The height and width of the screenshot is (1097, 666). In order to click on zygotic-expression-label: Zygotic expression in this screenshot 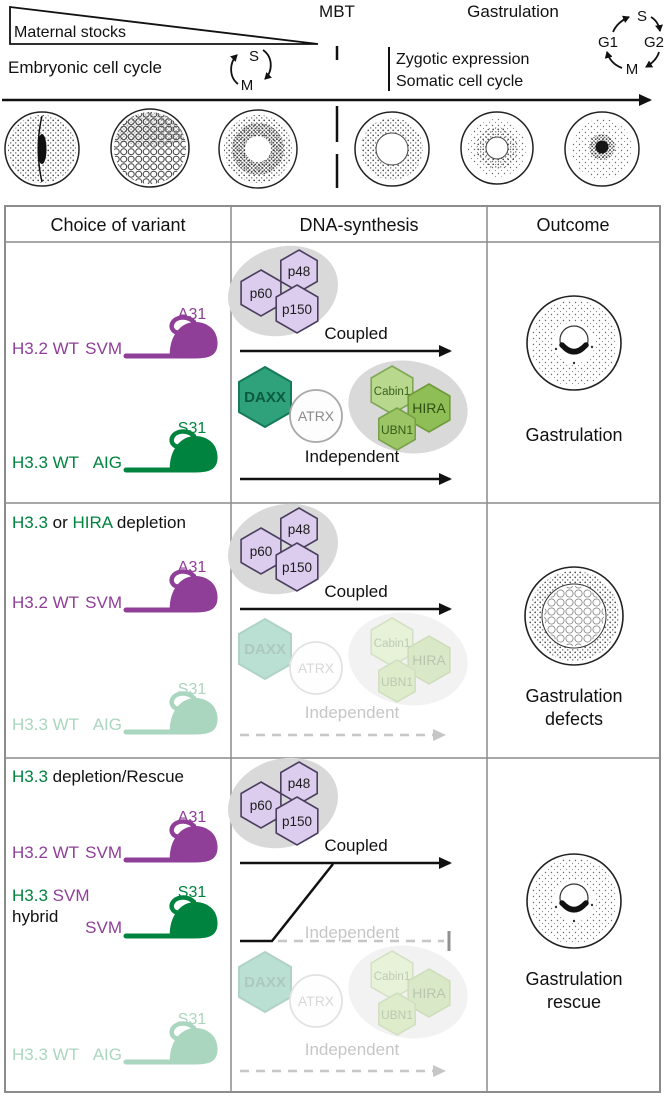, I will do `click(462, 59)`.